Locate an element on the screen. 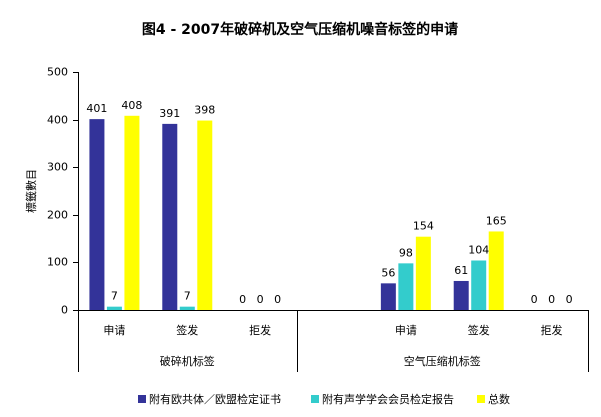 The image size is (601, 417). data-label: 61 is located at coordinates (461, 270).